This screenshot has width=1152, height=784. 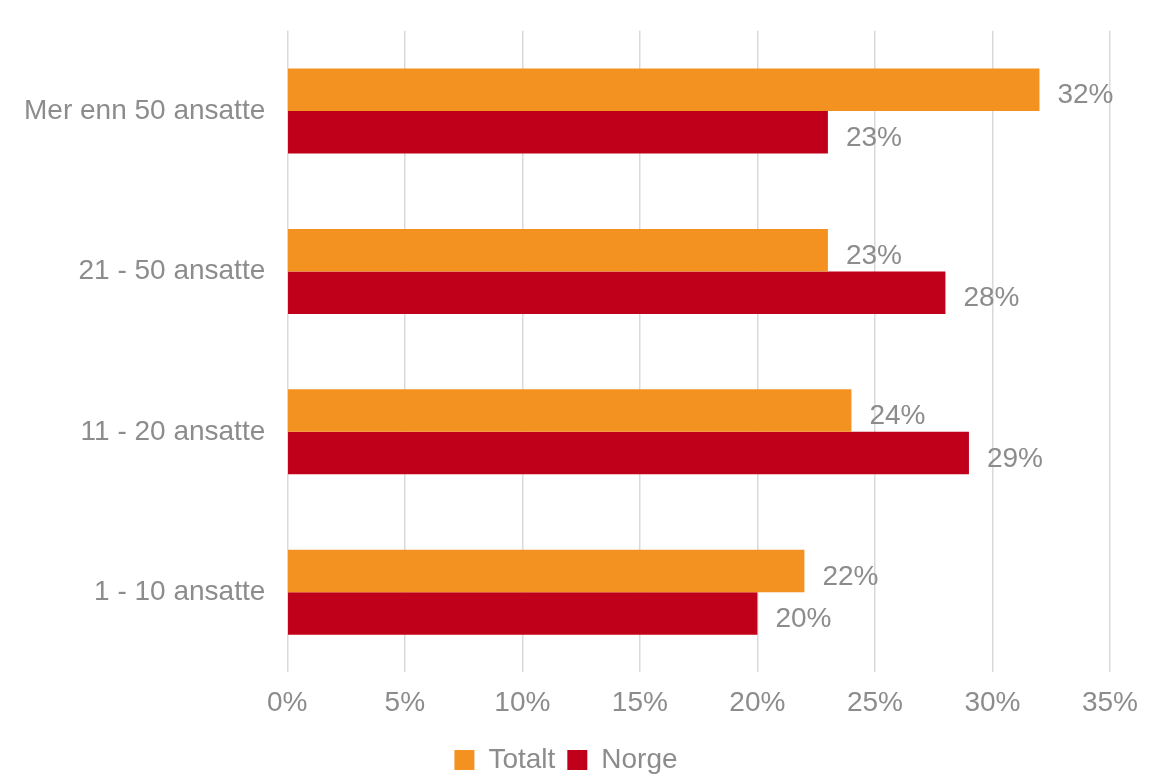 I want to click on y-tick-label: Mer enn 50 ansatte, so click(x=144, y=109).